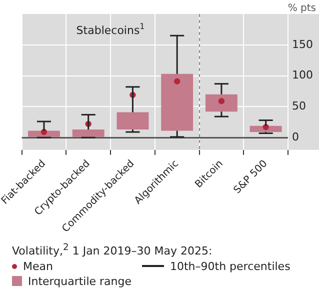 This screenshot has height=297, width=319. Describe the element at coordinates (299, 106) in the screenshot. I see `y-tick-label: 50` at that location.